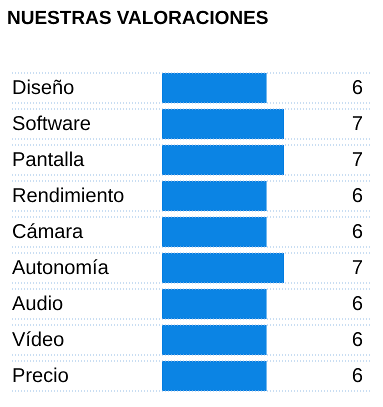 This screenshot has width=383, height=407. What do you see at coordinates (43, 88) in the screenshot?
I see `y-tick-label: Diseño` at bounding box center [43, 88].